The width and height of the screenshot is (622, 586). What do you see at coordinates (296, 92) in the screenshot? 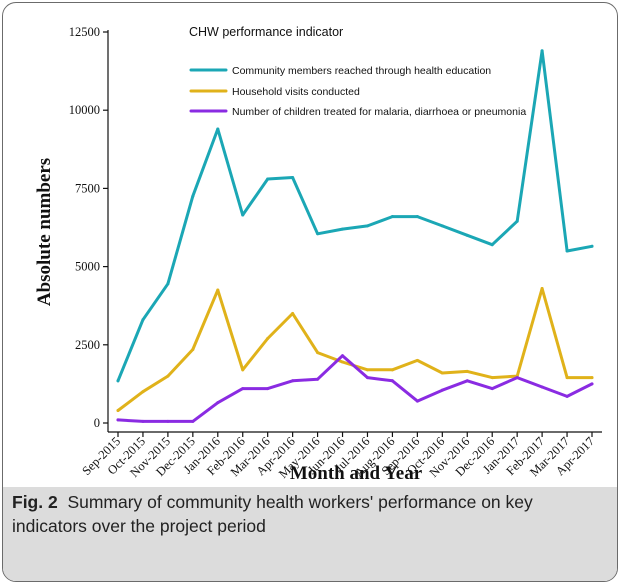
I see `legend-label-2: Household visits conducted` at bounding box center [296, 92].